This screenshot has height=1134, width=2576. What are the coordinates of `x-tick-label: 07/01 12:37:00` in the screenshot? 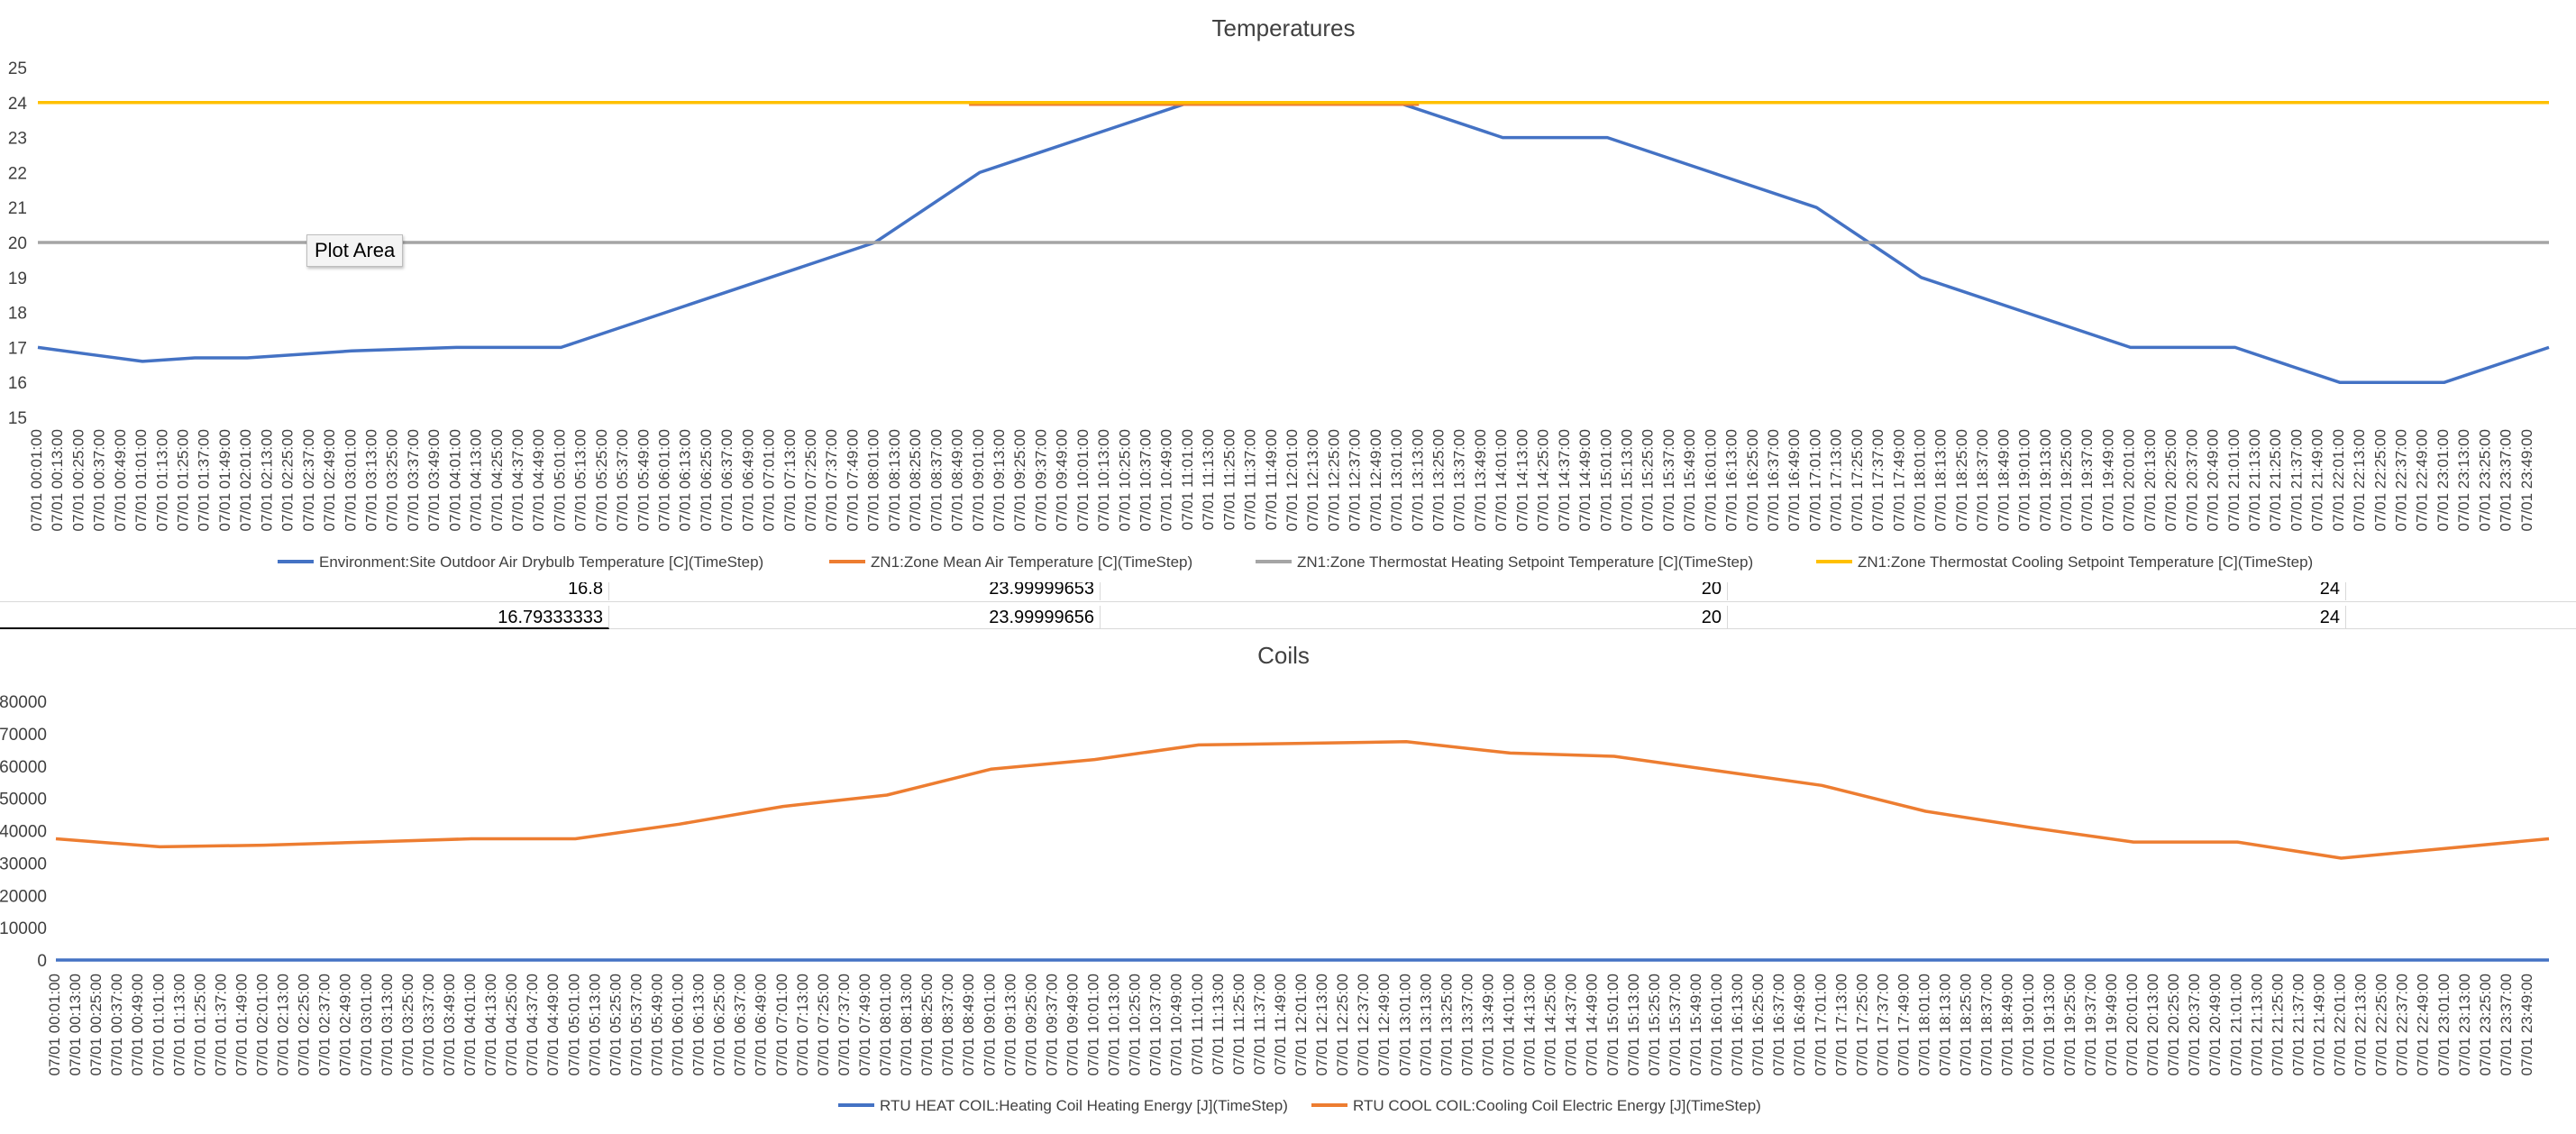 It's located at (1363, 1024).